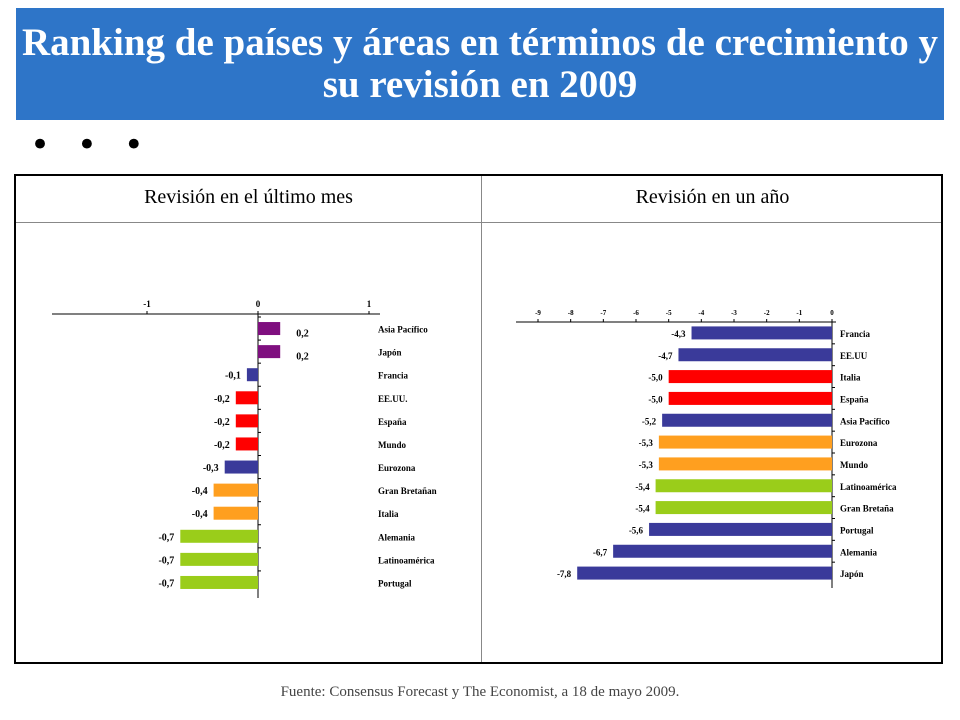 The width and height of the screenshot is (960, 720). What do you see at coordinates (211, 468) in the screenshot?
I see `data-label: -0,3` at bounding box center [211, 468].